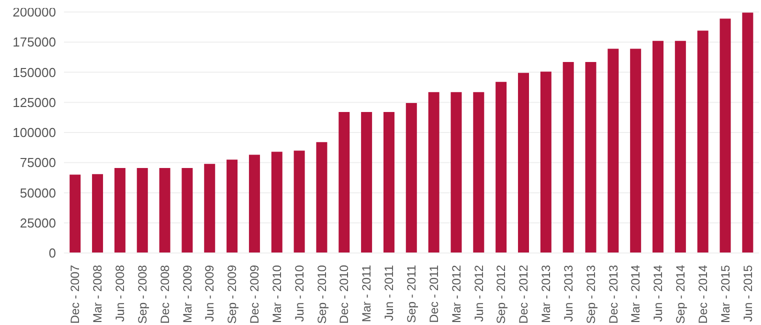 This screenshot has width=761, height=325. What do you see at coordinates (277, 294) in the screenshot?
I see `x-tick-label: Mar - 2010` at bounding box center [277, 294].